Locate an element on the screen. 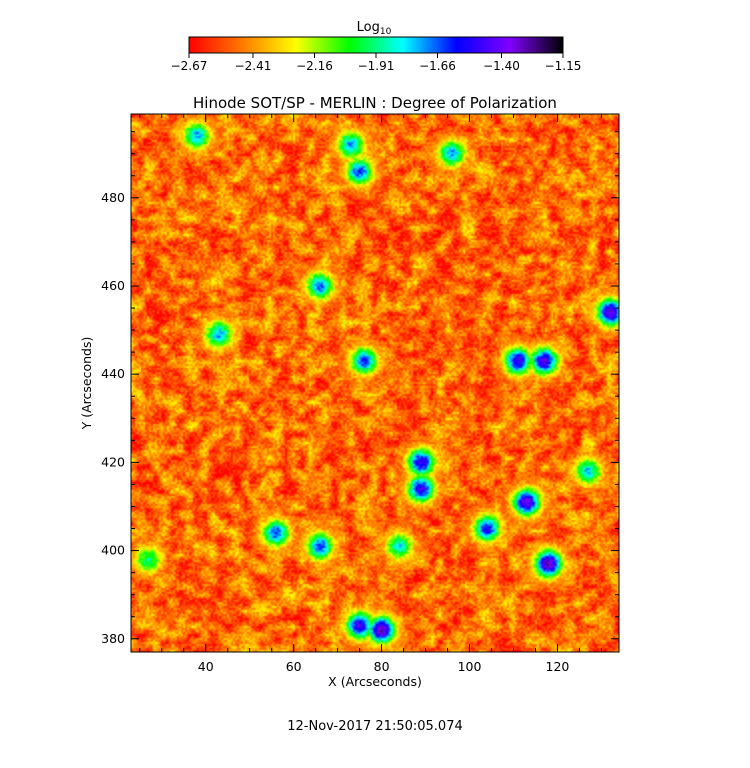 This screenshot has width=750, height=768. colorbar-tick-label: −1.66 is located at coordinates (437, 66).